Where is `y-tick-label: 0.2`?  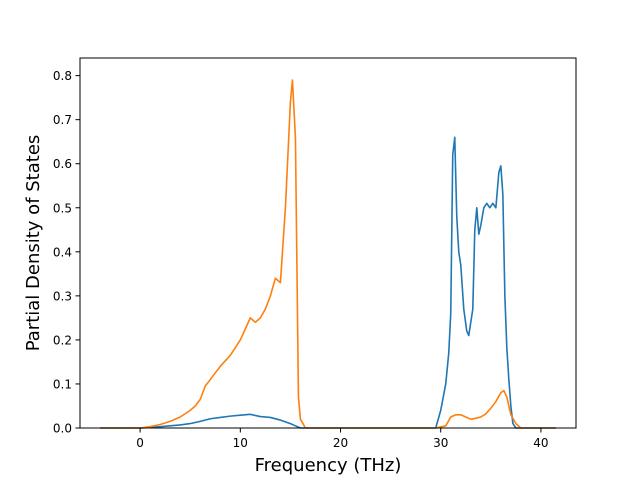 y-tick-label: 0.2 is located at coordinates (62, 340).